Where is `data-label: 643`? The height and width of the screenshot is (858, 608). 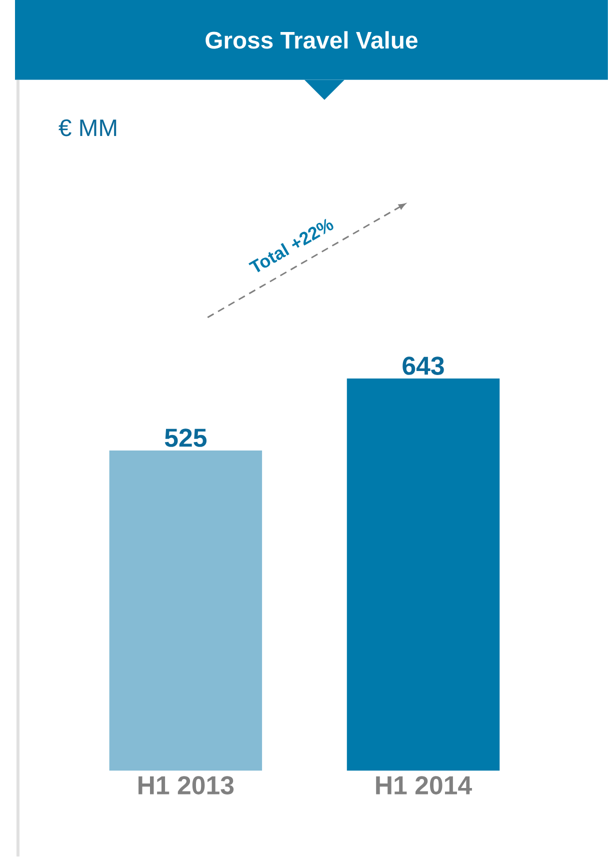 data-label: 643 is located at coordinates (423, 365).